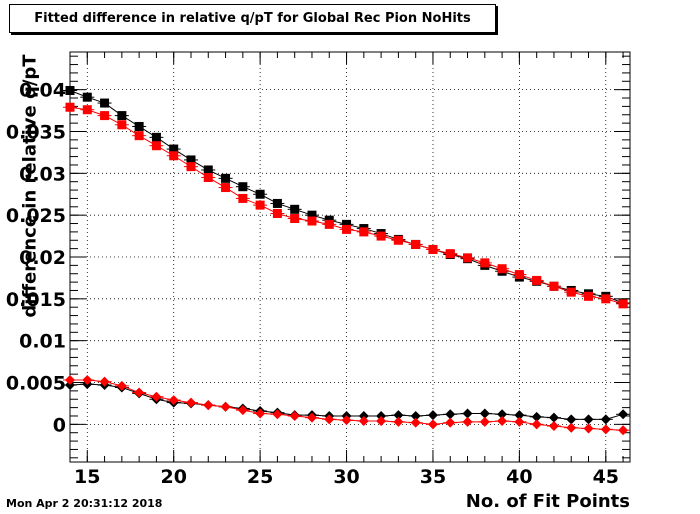  Describe the element at coordinates (36, 132) in the screenshot. I see `y-tick-label: 0.035` at that location.